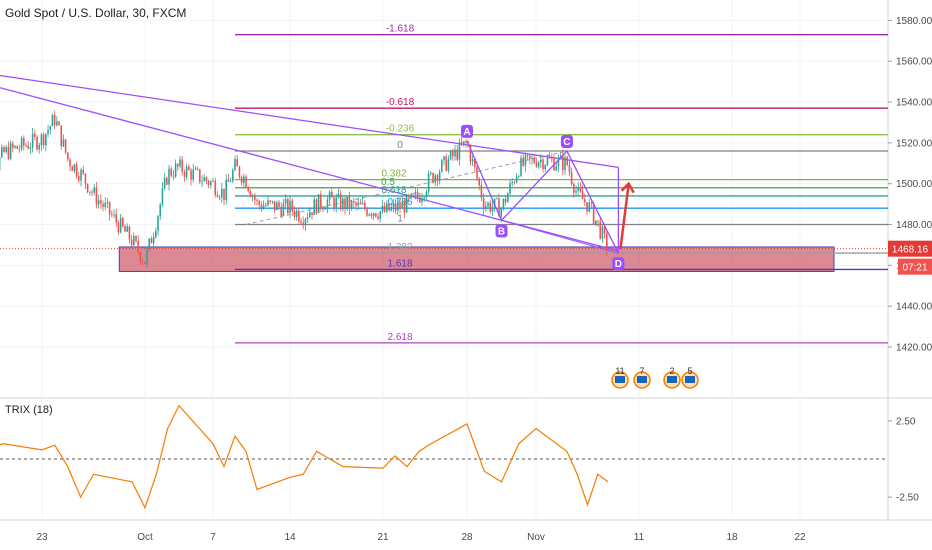 Image resolution: width=932 pixels, height=550 pixels. What do you see at coordinates (914, 307) in the screenshot?
I see `price-tick-label: 1440.00` at bounding box center [914, 307].